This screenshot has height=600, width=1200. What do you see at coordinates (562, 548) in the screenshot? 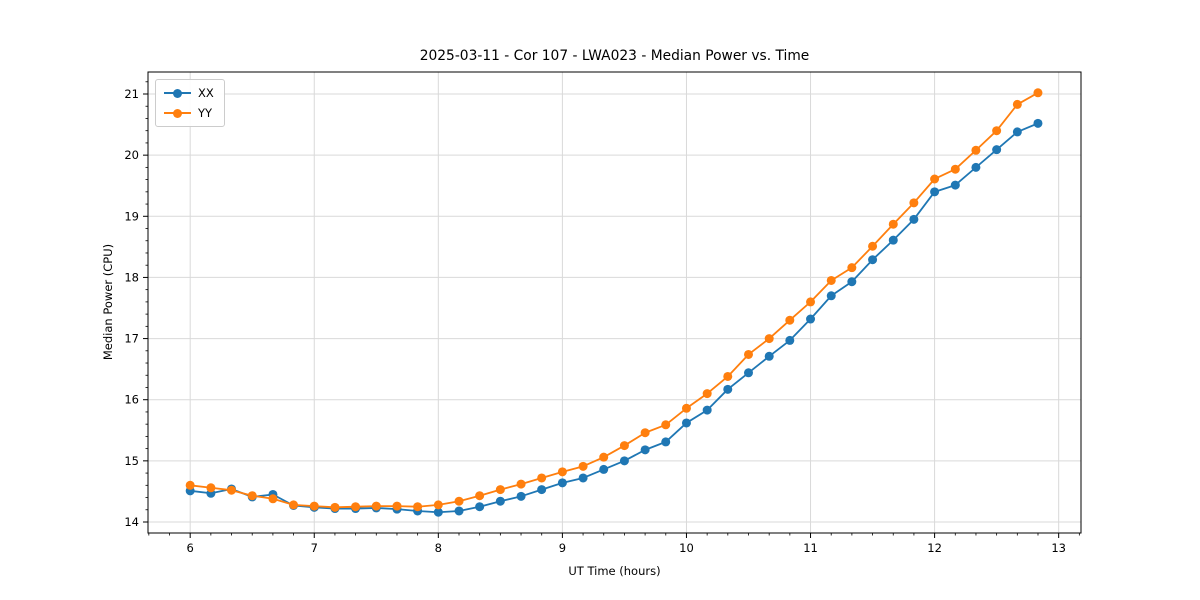
I see `x-tick-label: 9` at bounding box center [562, 548].